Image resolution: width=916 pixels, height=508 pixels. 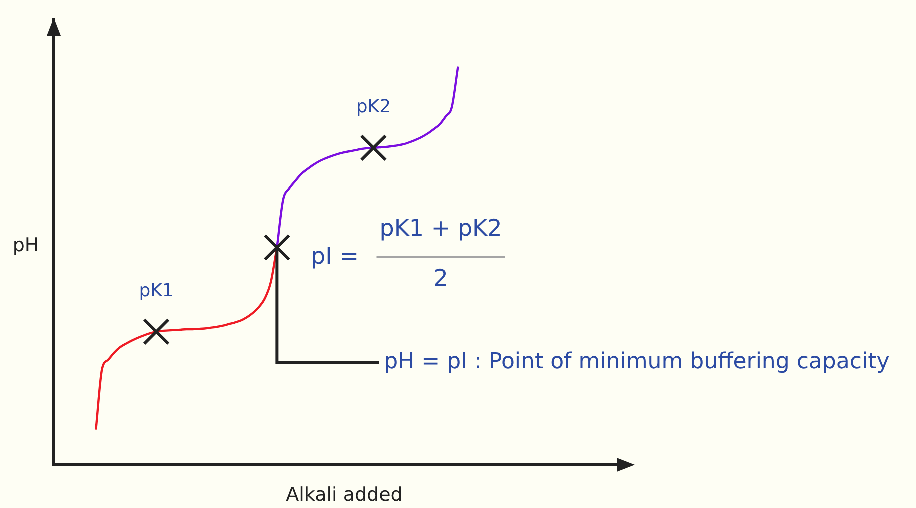 What do you see at coordinates (156, 291) in the screenshot?
I see `annotation: pK1` at bounding box center [156, 291].